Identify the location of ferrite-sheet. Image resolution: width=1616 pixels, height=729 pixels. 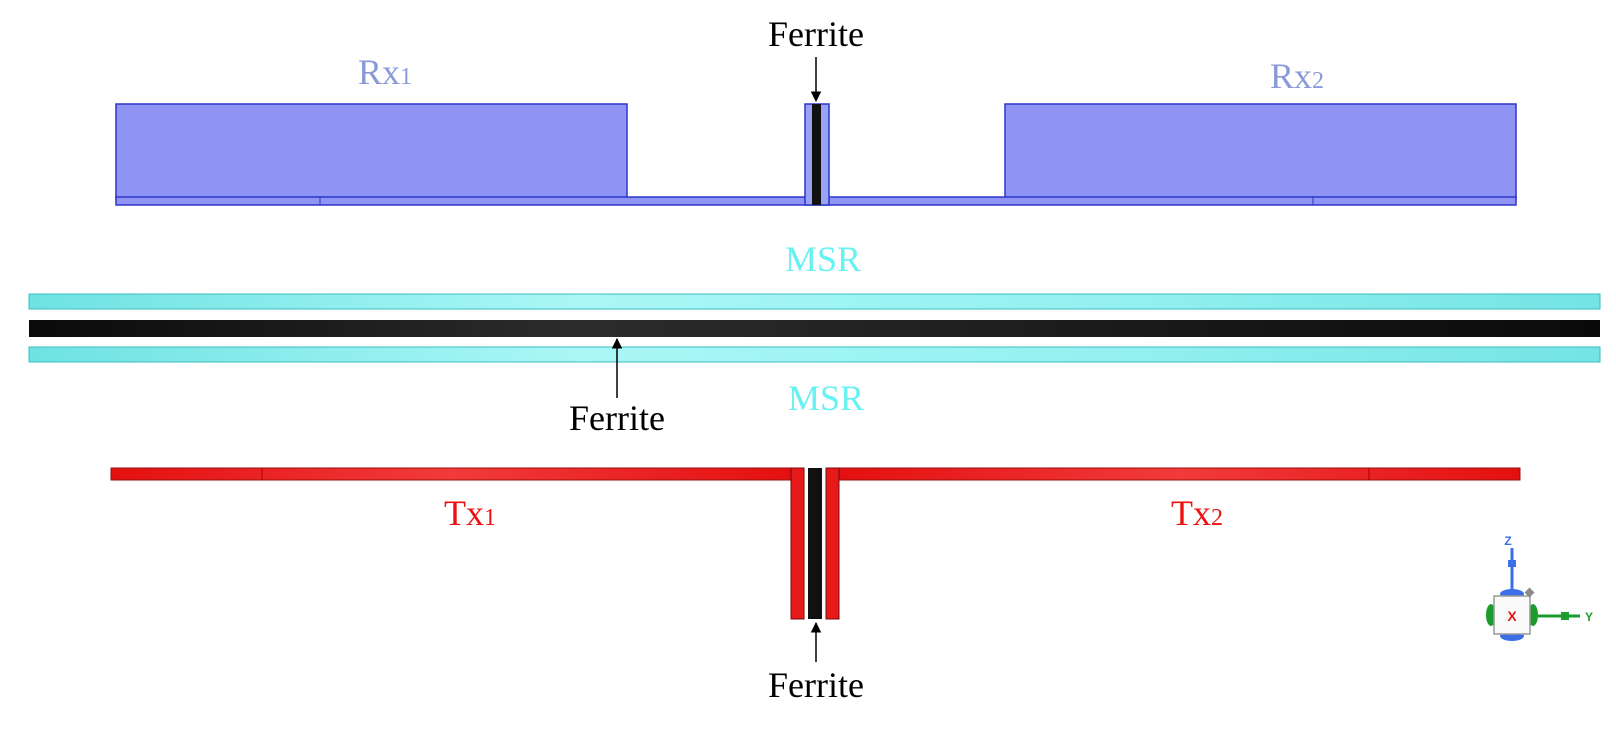
(814, 328).